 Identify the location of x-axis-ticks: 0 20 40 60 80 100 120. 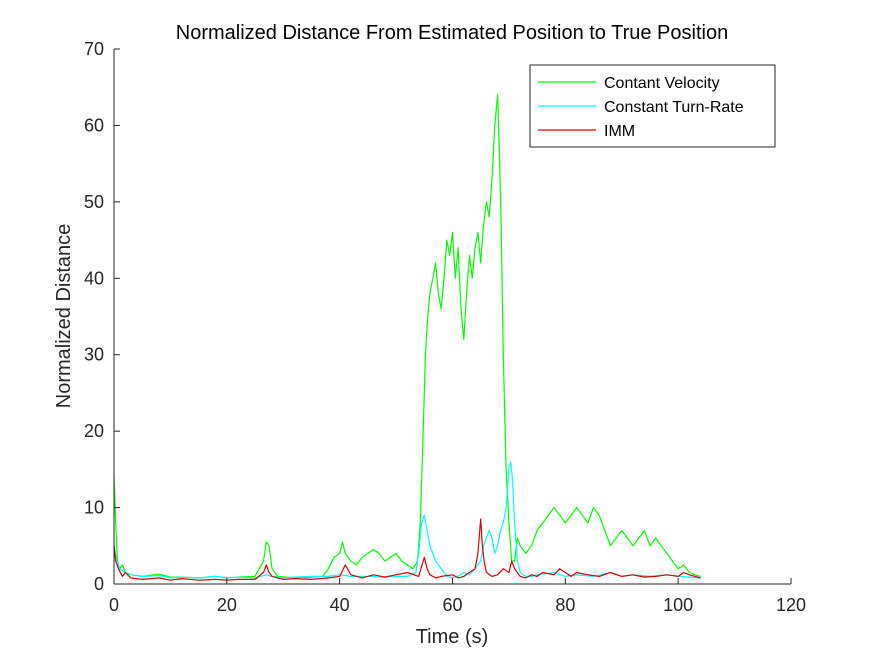
(457, 596).